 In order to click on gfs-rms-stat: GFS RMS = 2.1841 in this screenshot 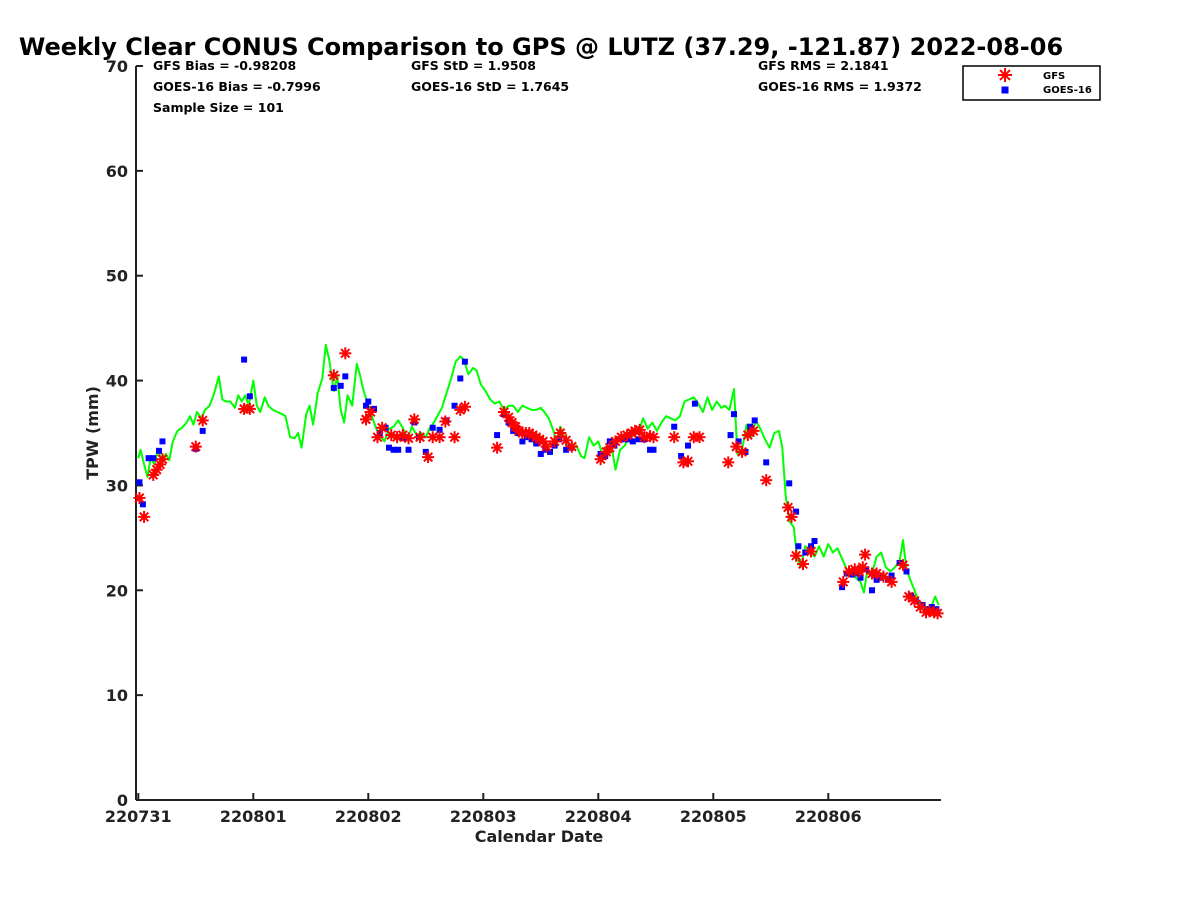, I will do `click(823, 65)`.